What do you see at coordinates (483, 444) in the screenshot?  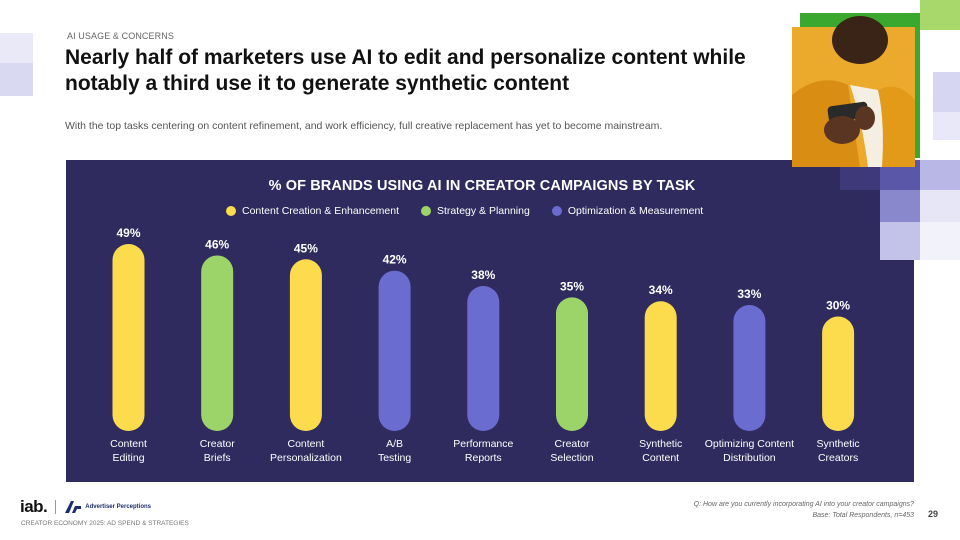 I see `category-label: Performance` at bounding box center [483, 444].